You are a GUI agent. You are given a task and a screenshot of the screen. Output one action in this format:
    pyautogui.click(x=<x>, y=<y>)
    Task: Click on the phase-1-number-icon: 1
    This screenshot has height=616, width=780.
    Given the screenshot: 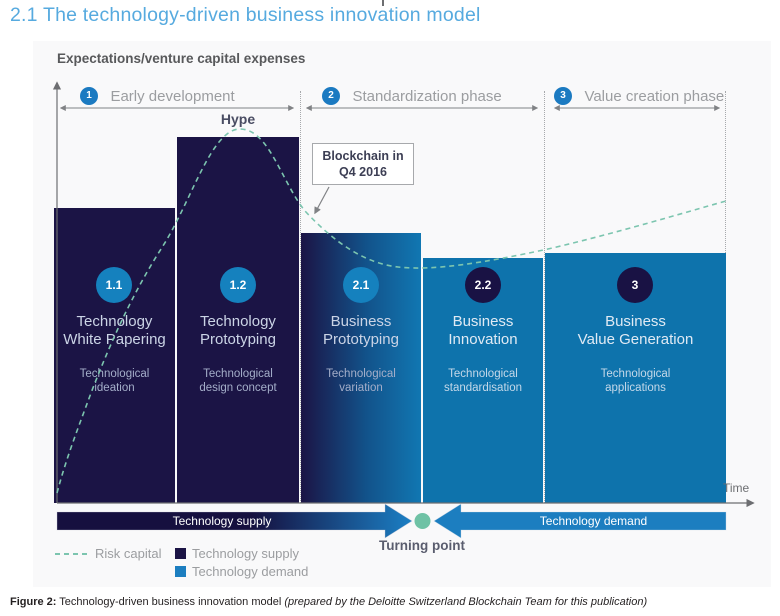 What is the action you would take?
    pyautogui.click(x=89, y=96)
    